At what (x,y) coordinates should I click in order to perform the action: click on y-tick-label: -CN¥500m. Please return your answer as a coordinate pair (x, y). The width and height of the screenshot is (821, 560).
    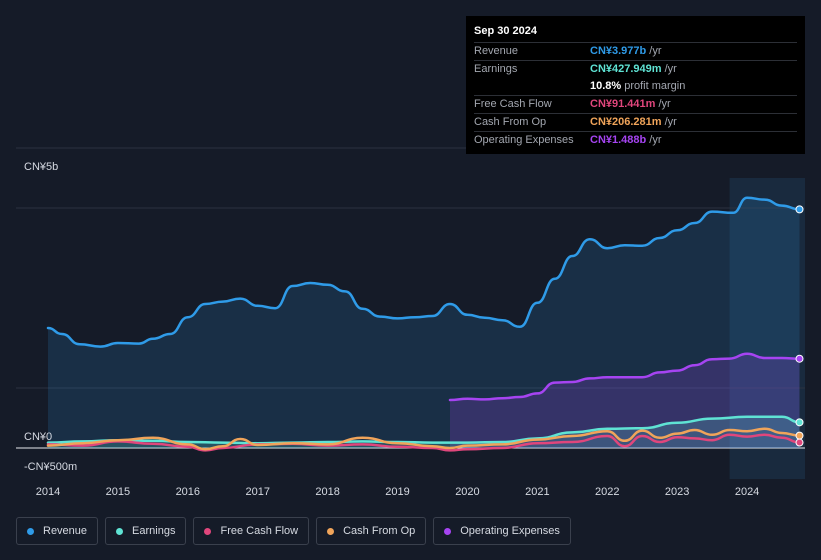
    Looking at the image, I should click on (50, 467).